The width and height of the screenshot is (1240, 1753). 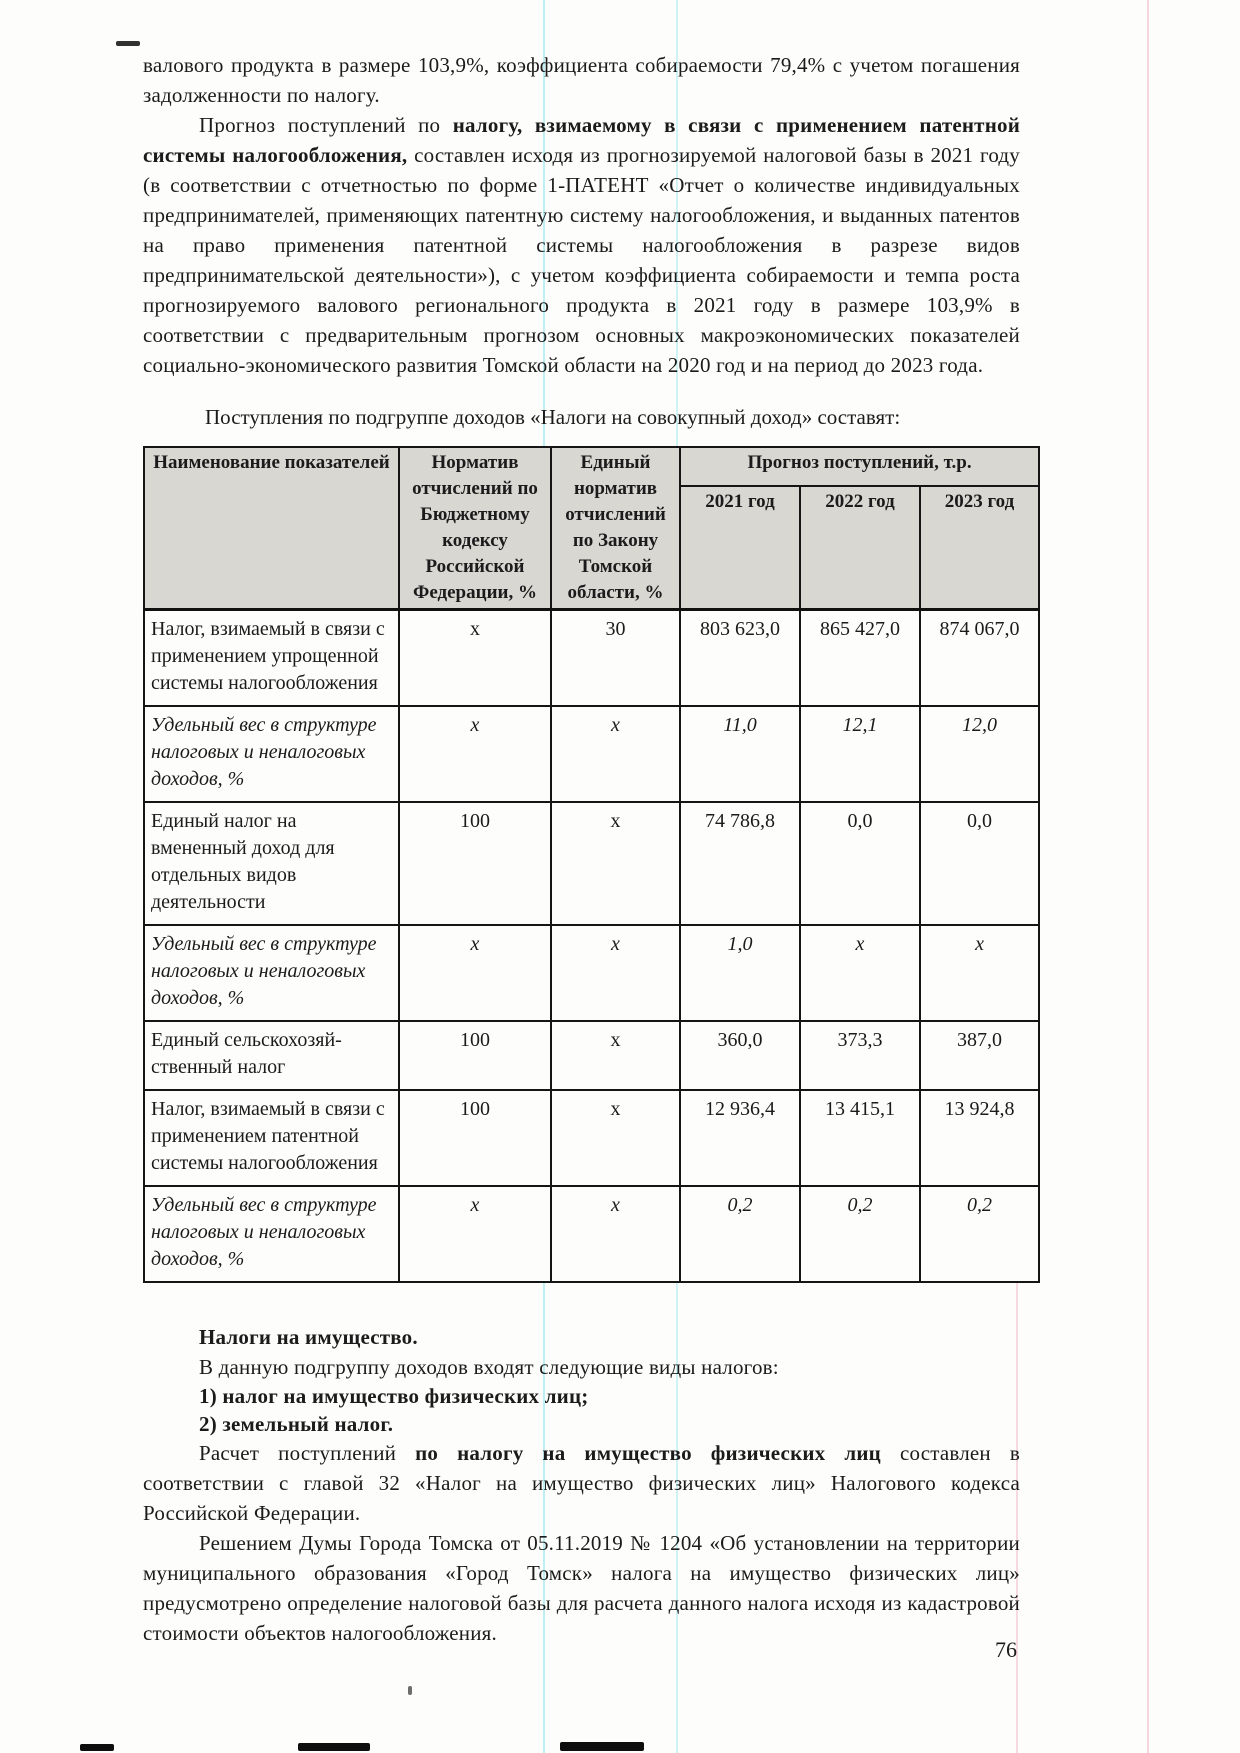 What do you see at coordinates (307, 1453) in the screenshot?
I see `text-run: Расчет поступлений` at bounding box center [307, 1453].